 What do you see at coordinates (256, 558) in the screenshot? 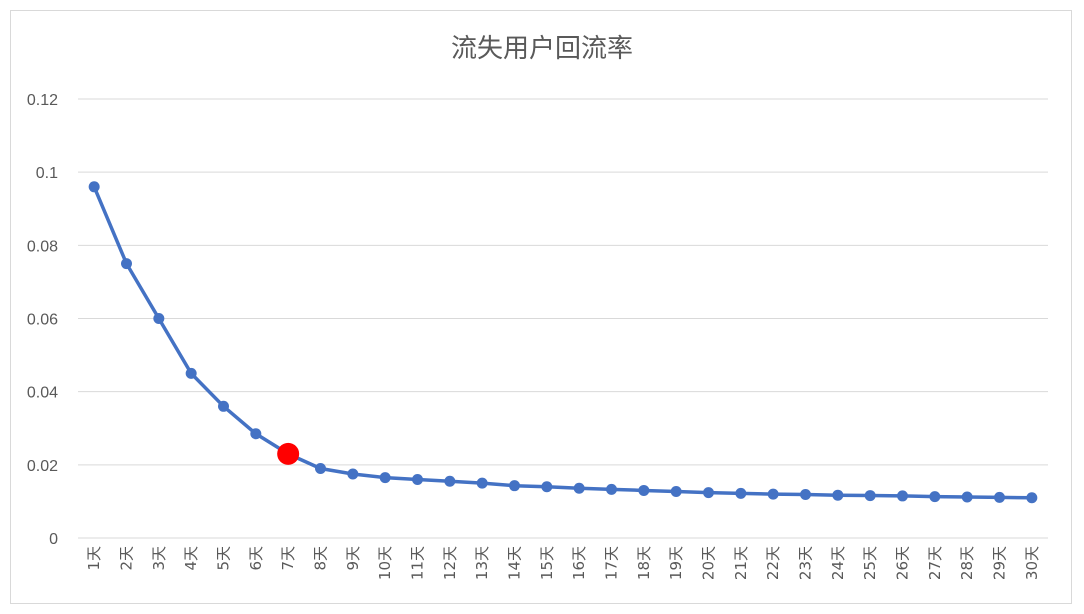
I see `x-tick-label: 6天` at bounding box center [256, 558].